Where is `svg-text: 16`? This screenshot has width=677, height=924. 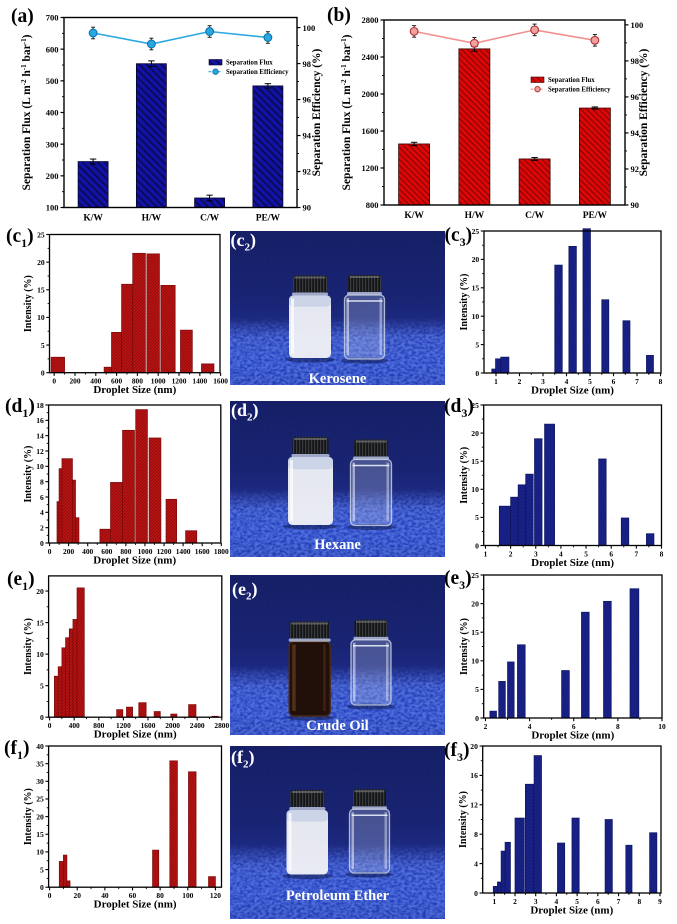 svg-text: 16 is located at coordinates (40, 420).